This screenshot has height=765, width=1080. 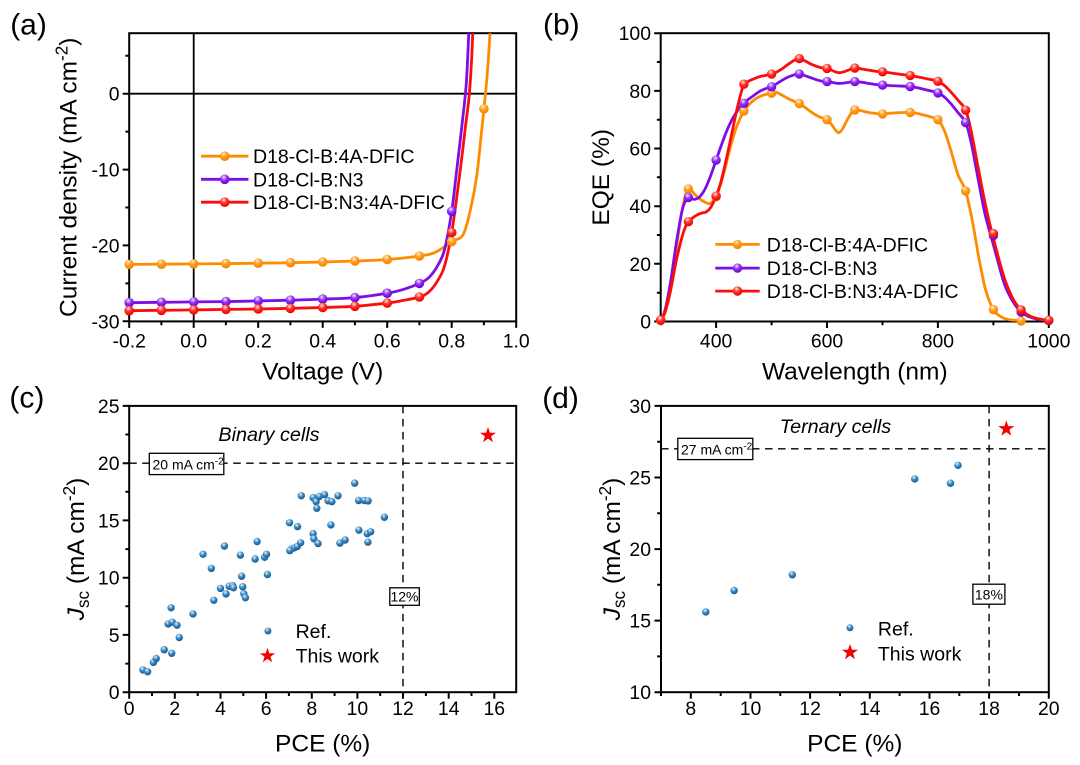 What do you see at coordinates (451, 342) in the screenshot?
I see `svg-text: 0.8` at bounding box center [451, 342].